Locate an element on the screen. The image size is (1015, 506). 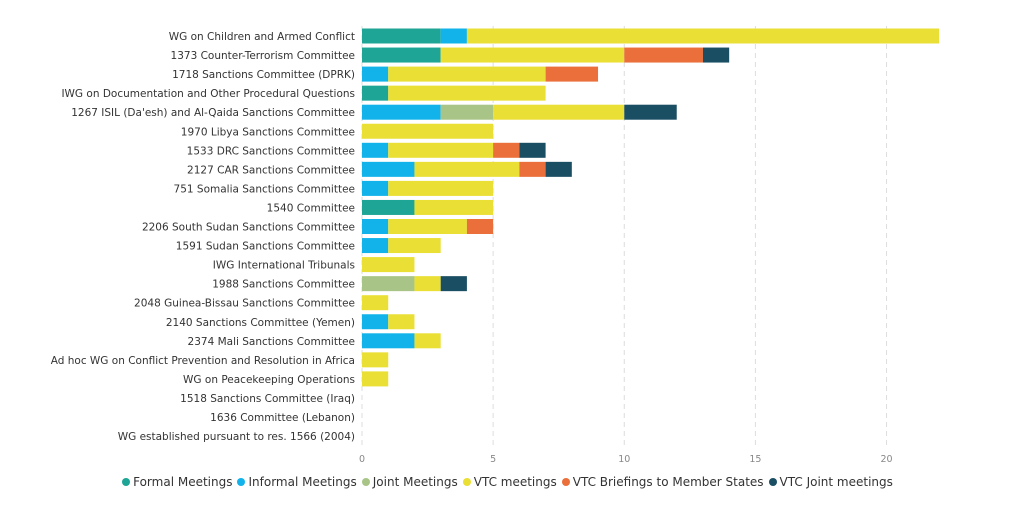
legend-item: VTC Briefings to Member States is located at coordinates (662, 482).